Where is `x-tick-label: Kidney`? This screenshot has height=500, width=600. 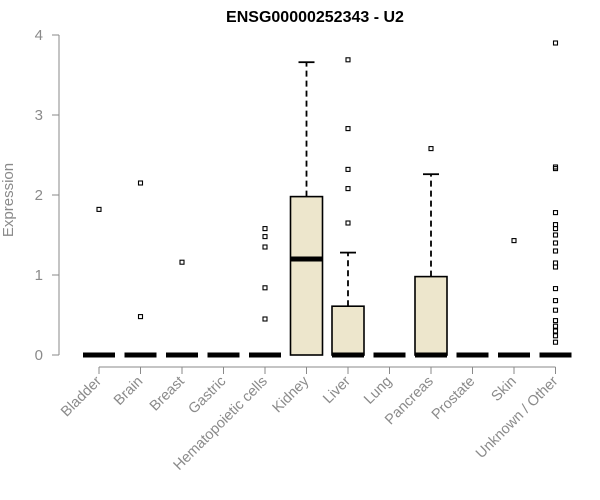
x-tick-label: Kidney is located at coordinates (291, 394).